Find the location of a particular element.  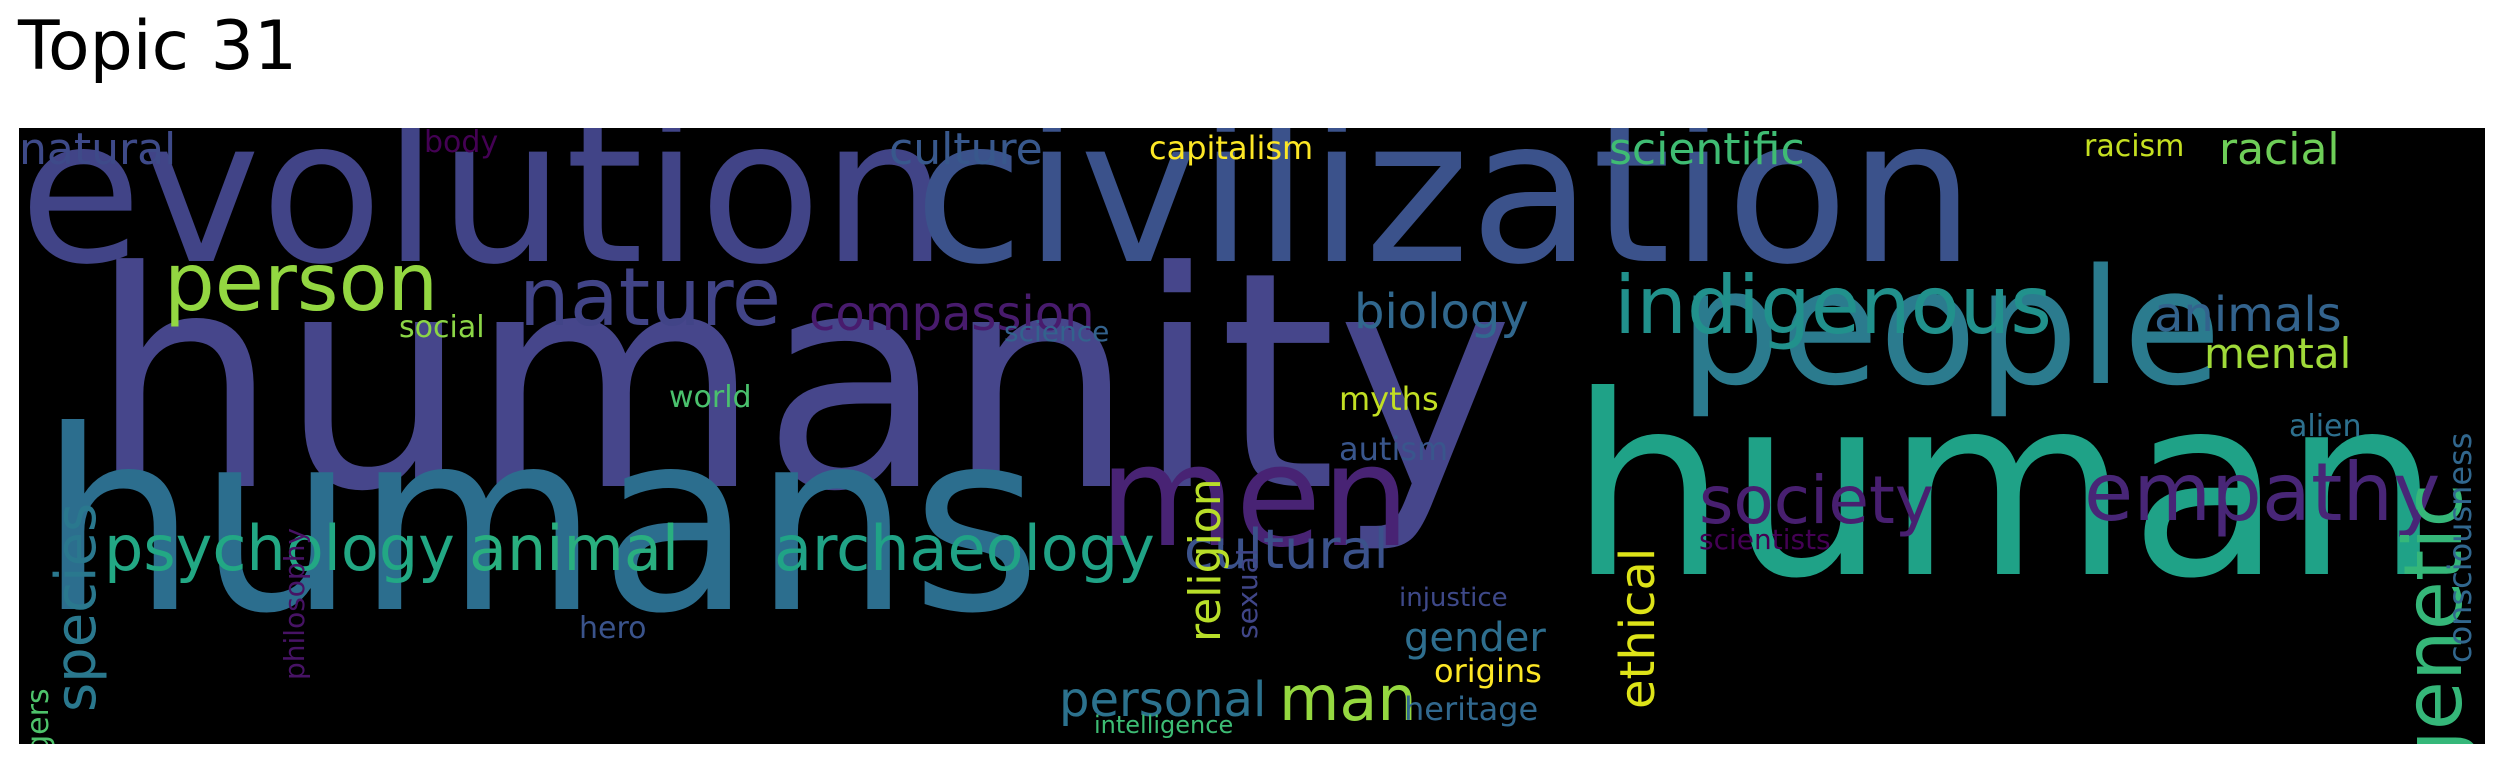

word-species: species is located at coordinates (76, 607).